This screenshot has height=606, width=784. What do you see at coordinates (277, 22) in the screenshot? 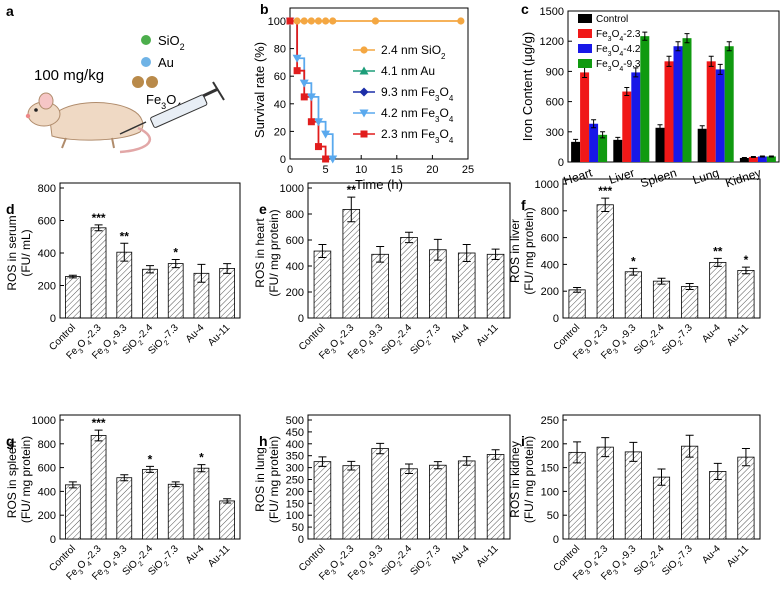
I see `y-tick-label-b: 100` at bounding box center [277, 22].